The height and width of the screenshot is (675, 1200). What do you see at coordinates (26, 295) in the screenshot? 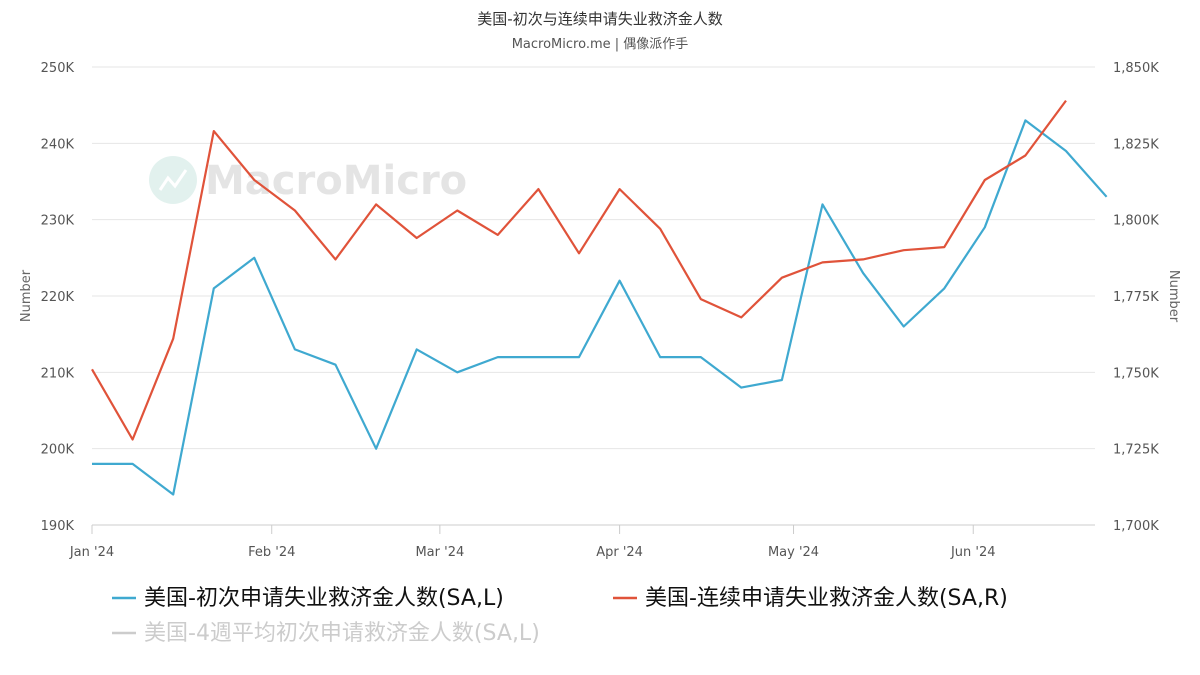
I see `left-axis-title: Number` at bounding box center [26, 295].